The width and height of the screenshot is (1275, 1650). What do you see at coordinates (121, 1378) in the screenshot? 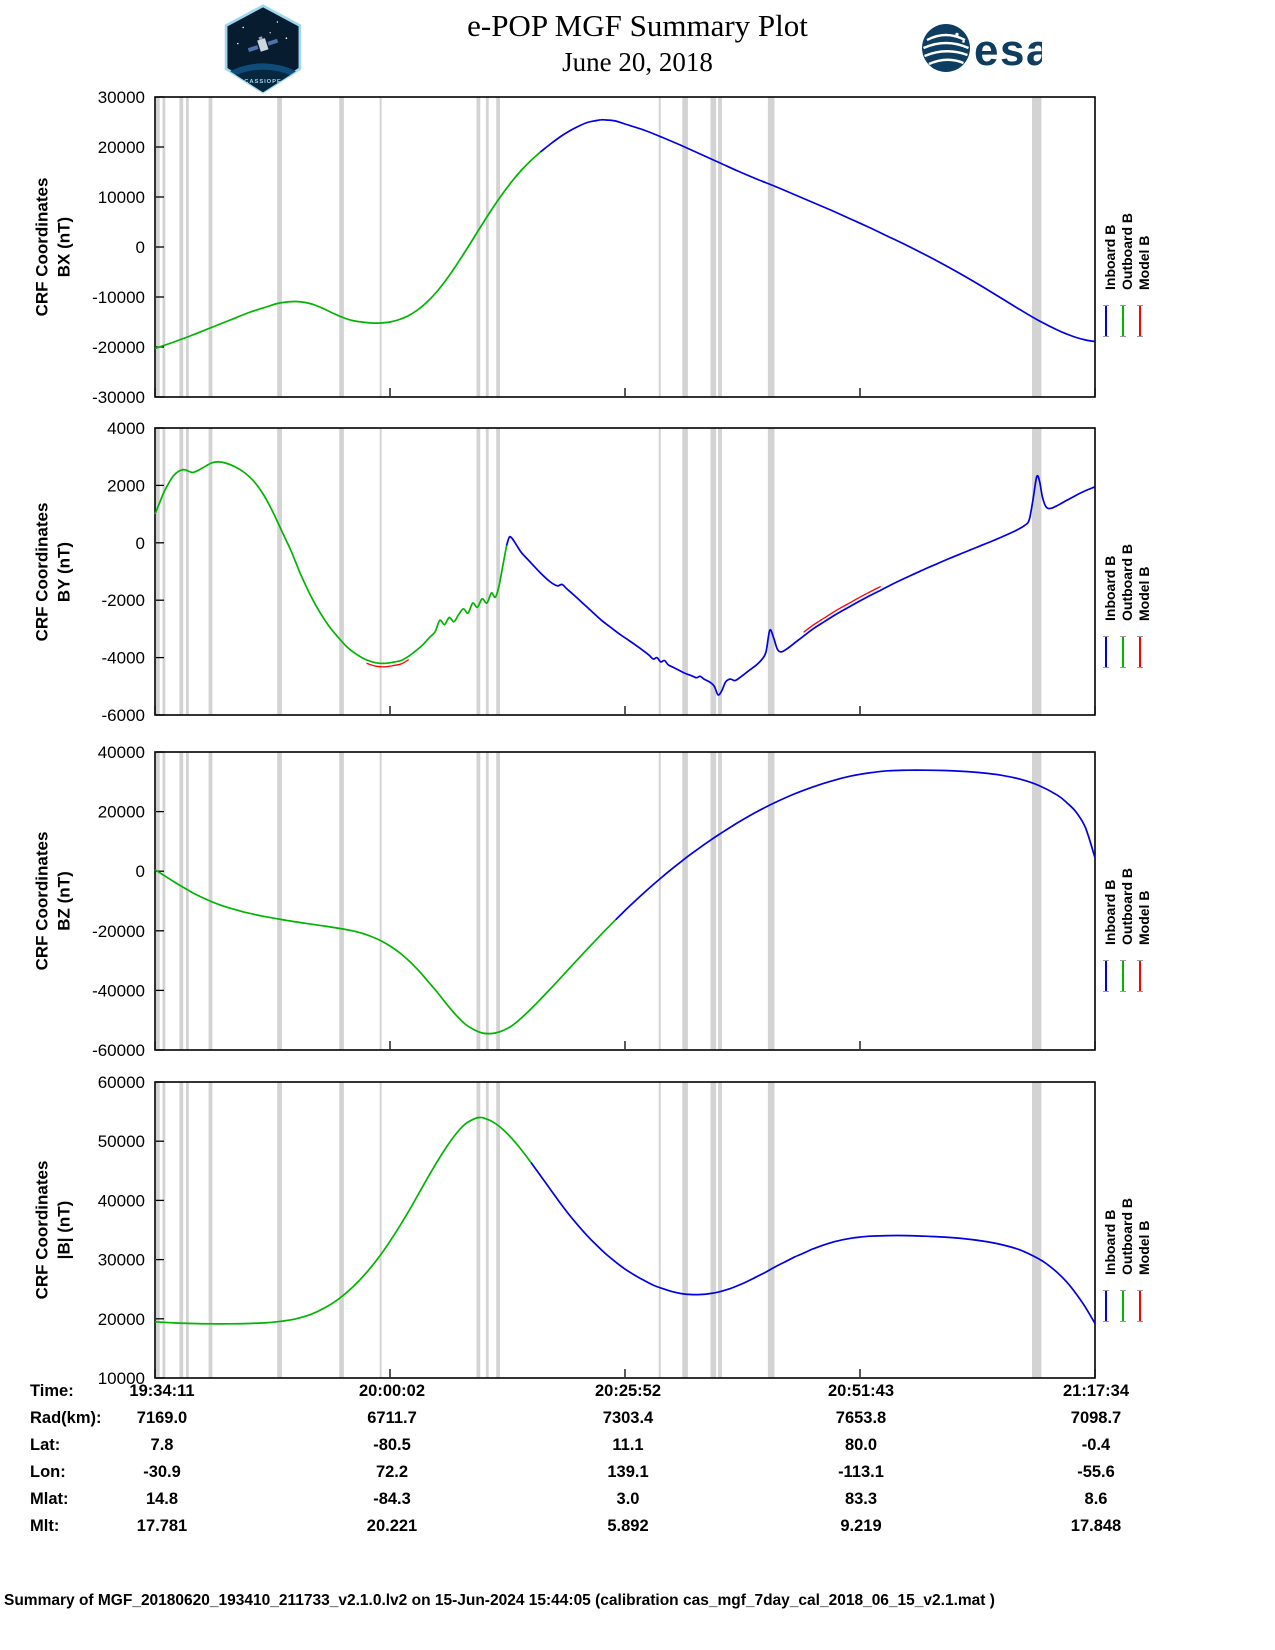
I see `y-tick-label: 10000` at bounding box center [121, 1378].